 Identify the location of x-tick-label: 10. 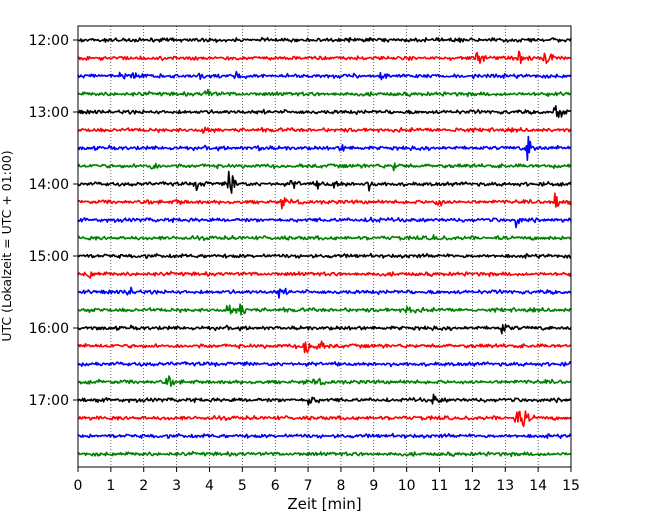
(407, 486).